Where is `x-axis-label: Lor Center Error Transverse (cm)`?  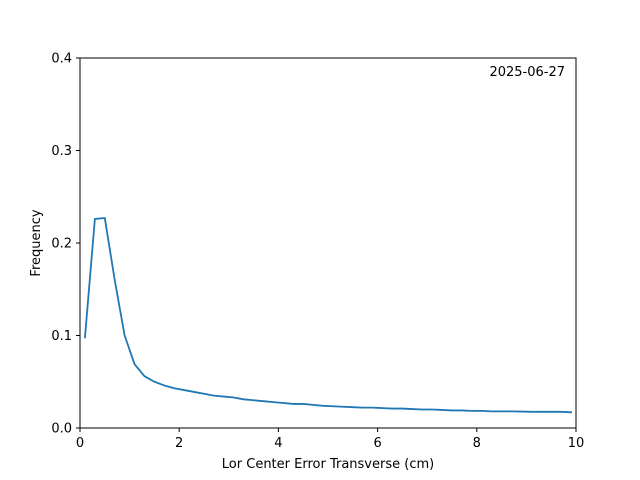
x-axis-label: Lor Center Error Transverse (cm) is located at coordinates (328, 464).